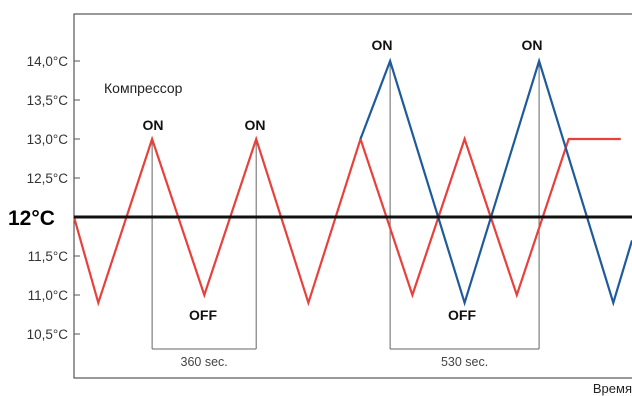 This screenshot has width=632, height=396. Describe the element at coordinates (31, 218) in the screenshot. I see `setpoint-label: 12°C` at that location.